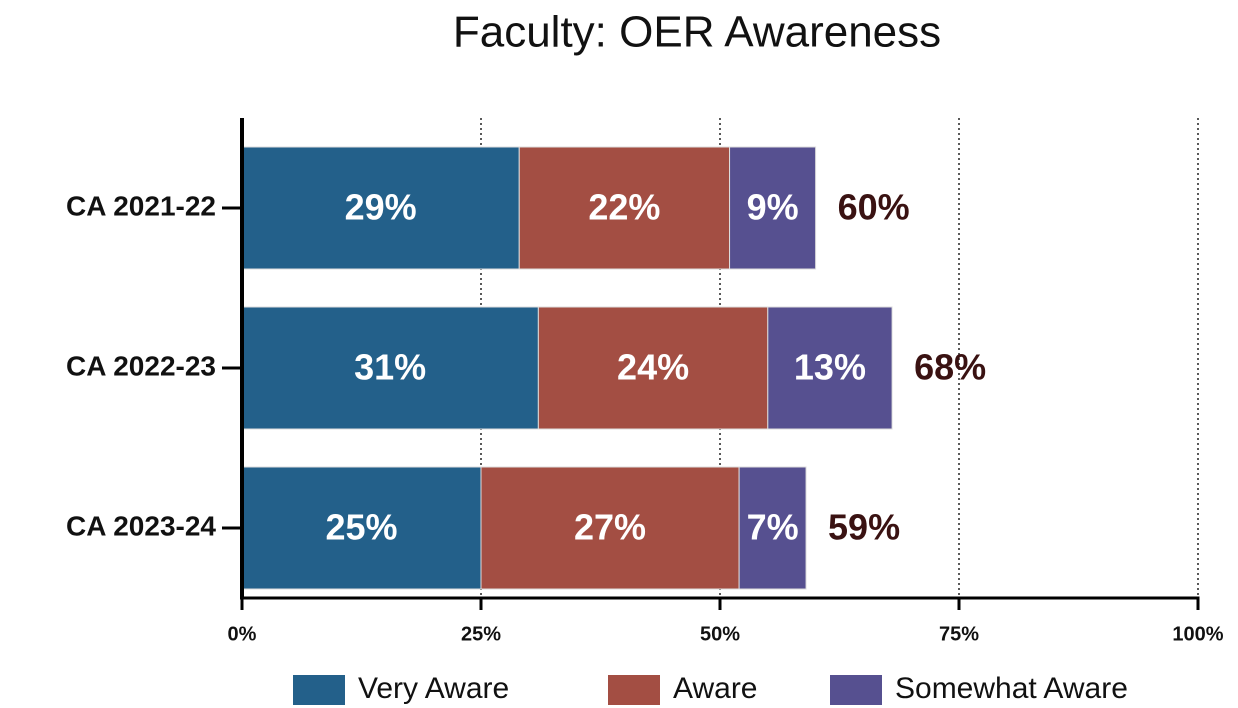  Describe the element at coordinates (697, 32) in the screenshot. I see `chart-title: Faculty: OER Awareness` at that location.